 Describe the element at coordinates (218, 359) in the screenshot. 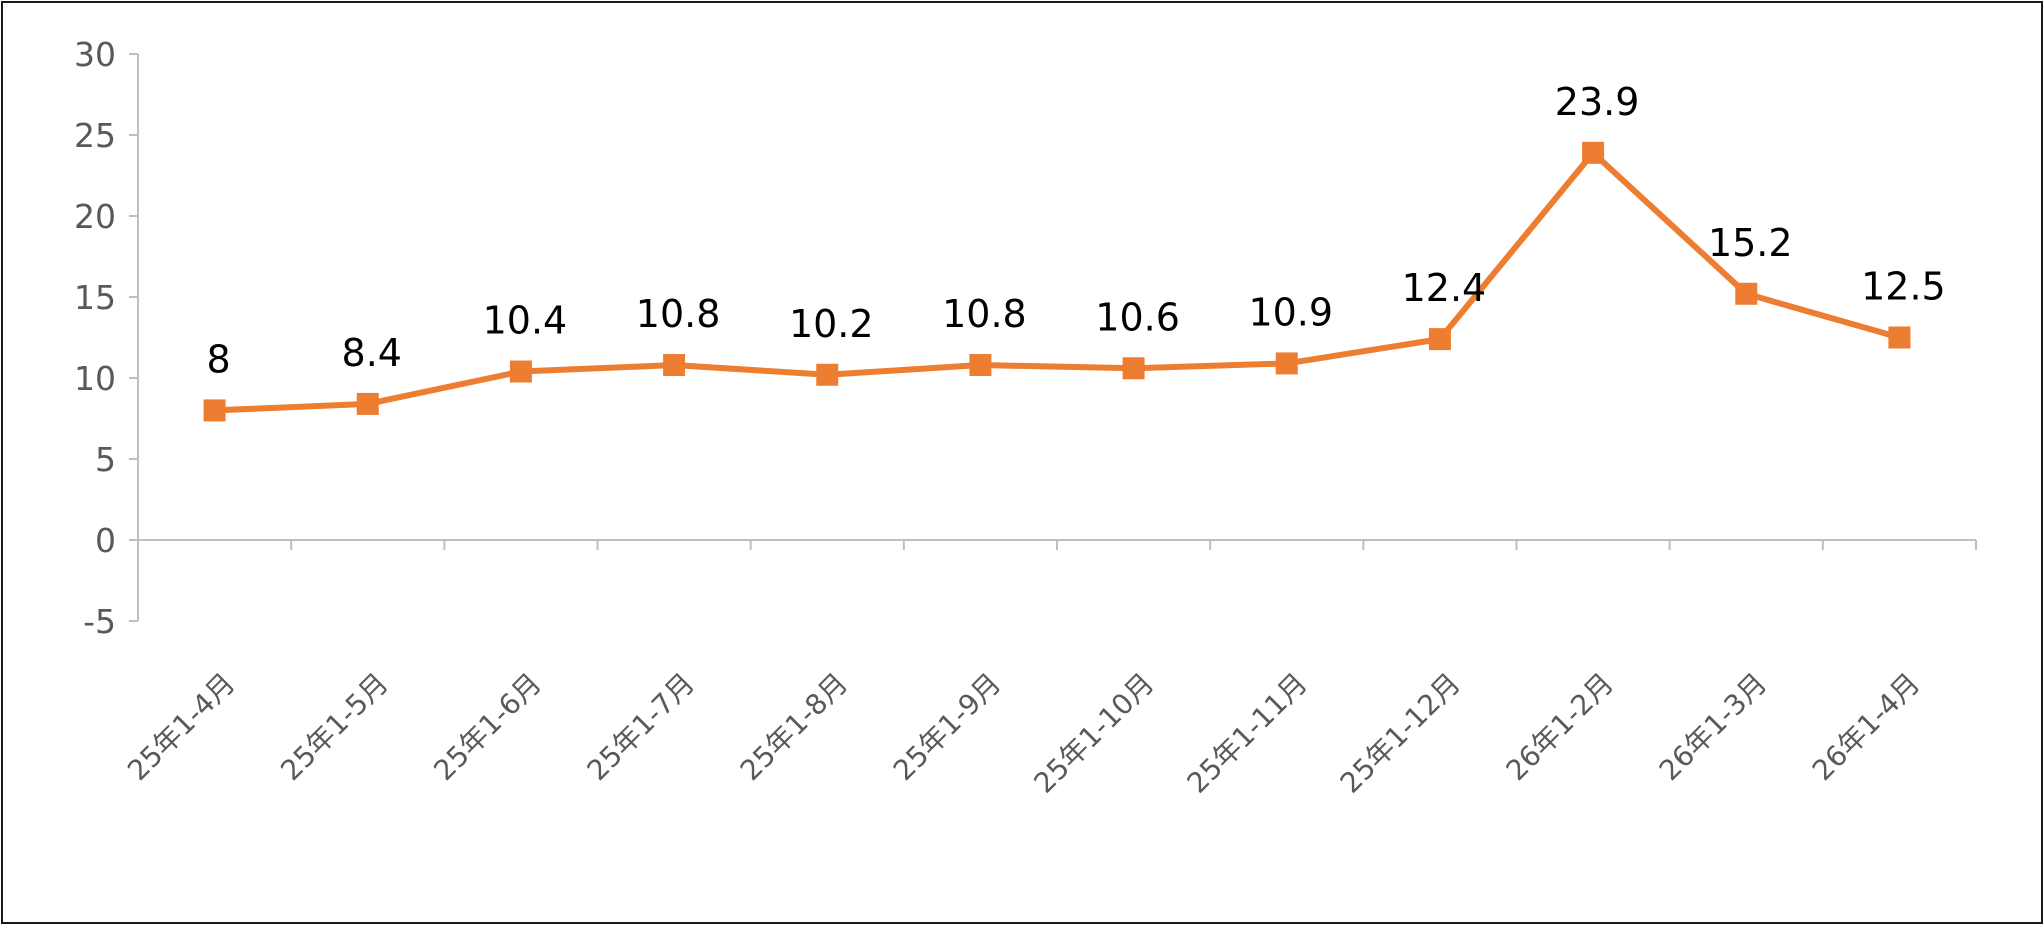

I see `data-label: 8` at that location.